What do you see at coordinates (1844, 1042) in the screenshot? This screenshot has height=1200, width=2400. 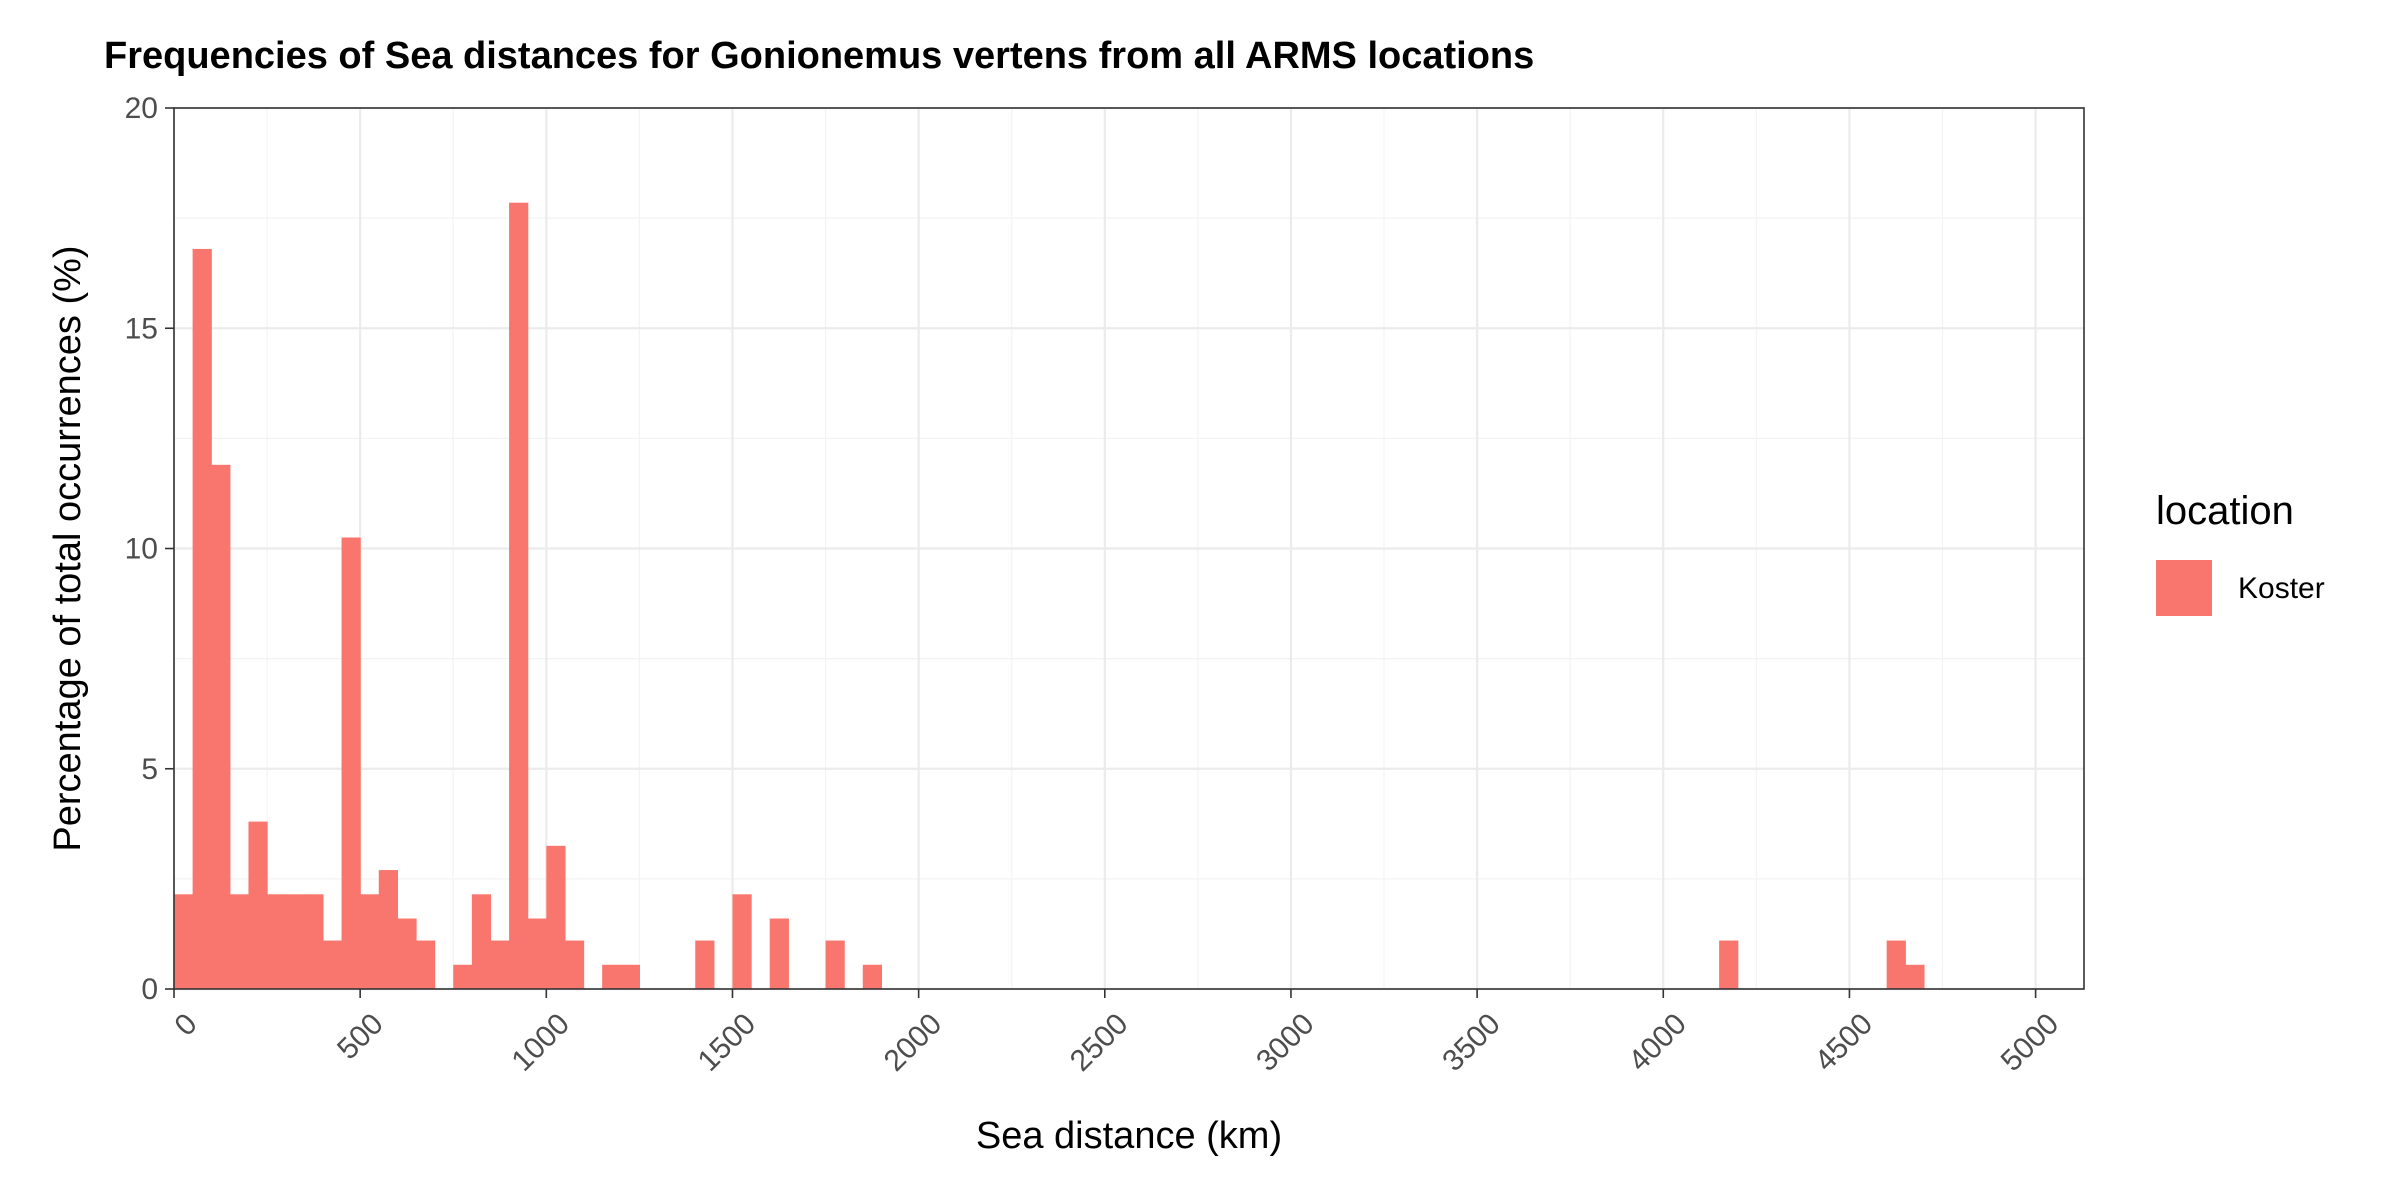 I see `x-tick-label: 4500` at bounding box center [1844, 1042].